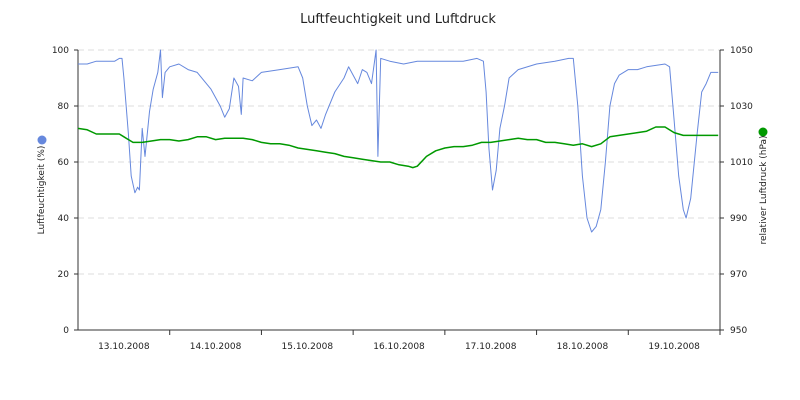 Image resolution: width=800 pixels, height=400 pixels. Describe the element at coordinates (64, 219) in the screenshot. I see `left-tick-label: 40` at that location.